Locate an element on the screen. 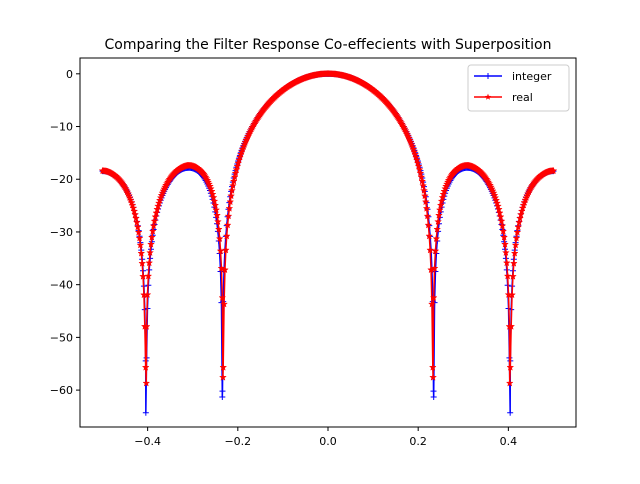  y-tick-label: −20 is located at coordinates (61, 179).